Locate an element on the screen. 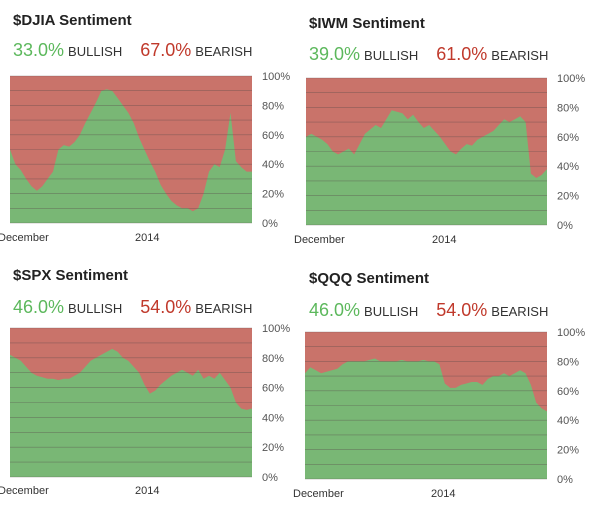 The image size is (595, 512). bearish-percent: 67.0% is located at coordinates (166, 50).